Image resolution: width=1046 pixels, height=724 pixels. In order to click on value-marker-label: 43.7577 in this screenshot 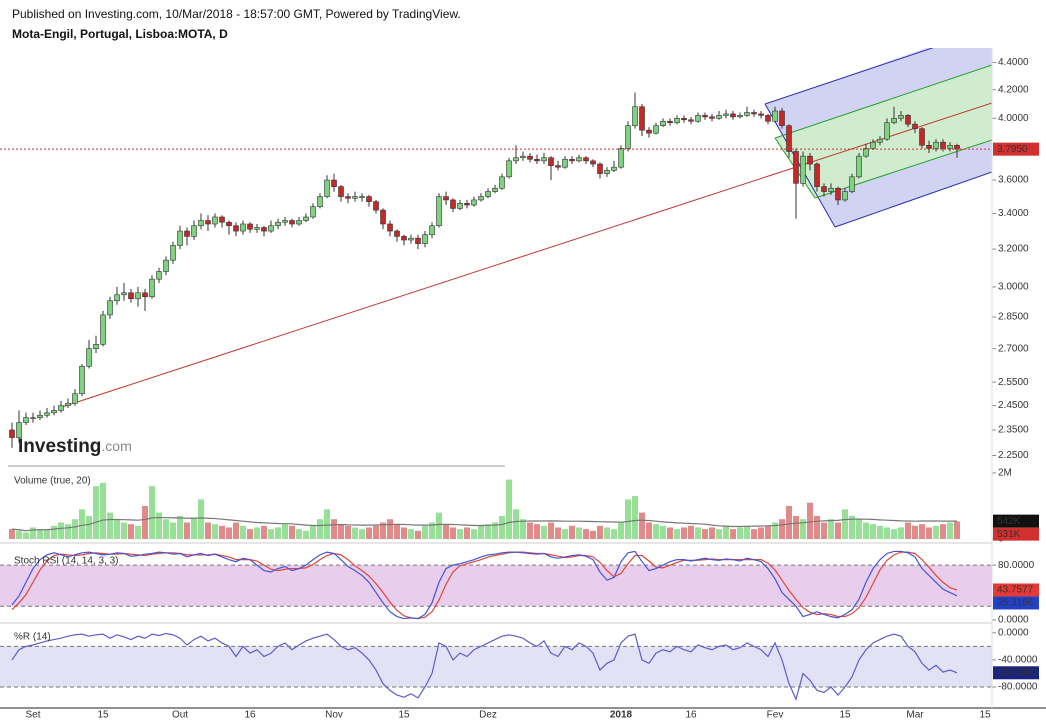, I will do `click(1015, 590)`.